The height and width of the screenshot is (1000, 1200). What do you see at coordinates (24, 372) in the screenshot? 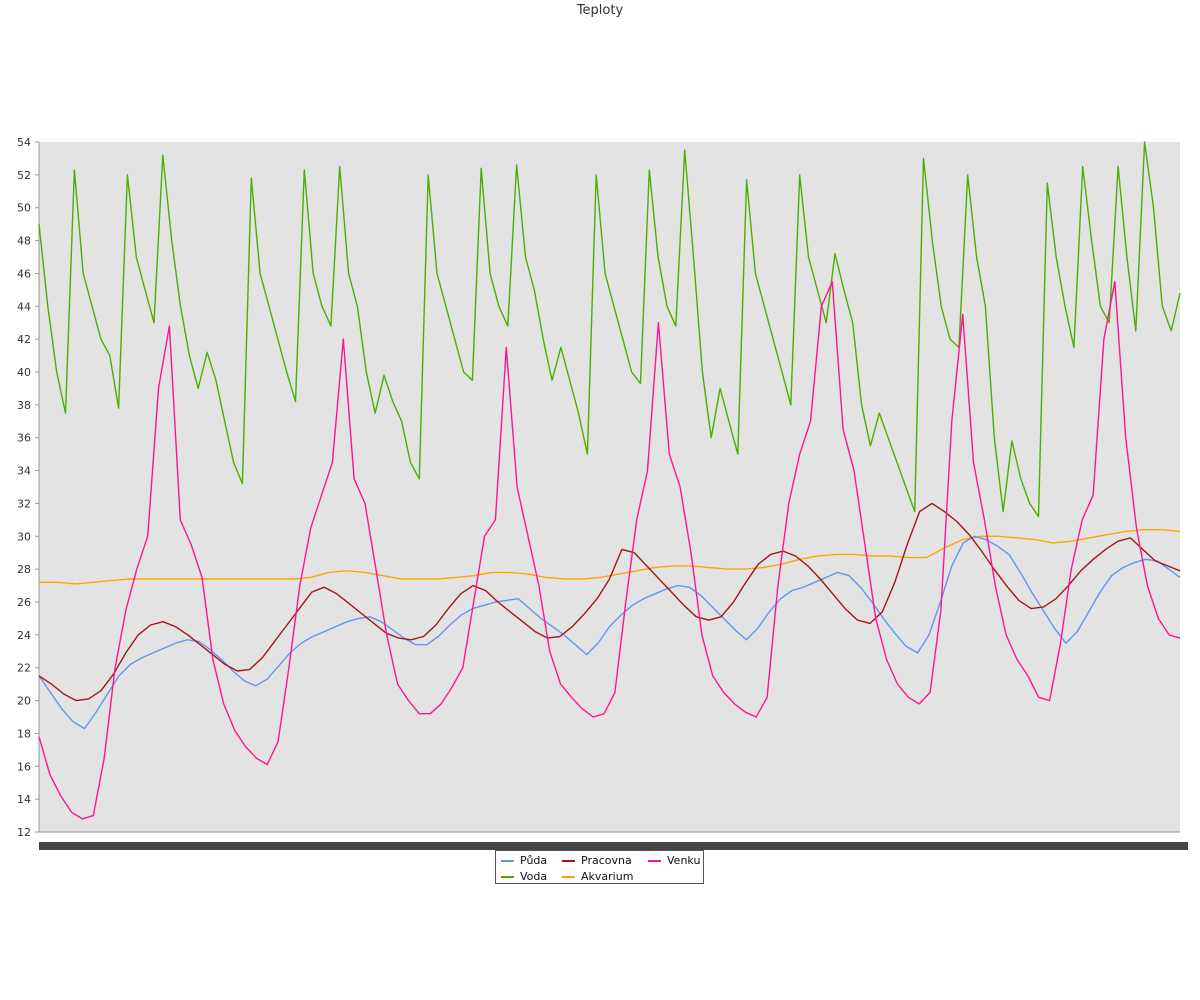
I see `y-tick-label: 40` at bounding box center [24, 372].